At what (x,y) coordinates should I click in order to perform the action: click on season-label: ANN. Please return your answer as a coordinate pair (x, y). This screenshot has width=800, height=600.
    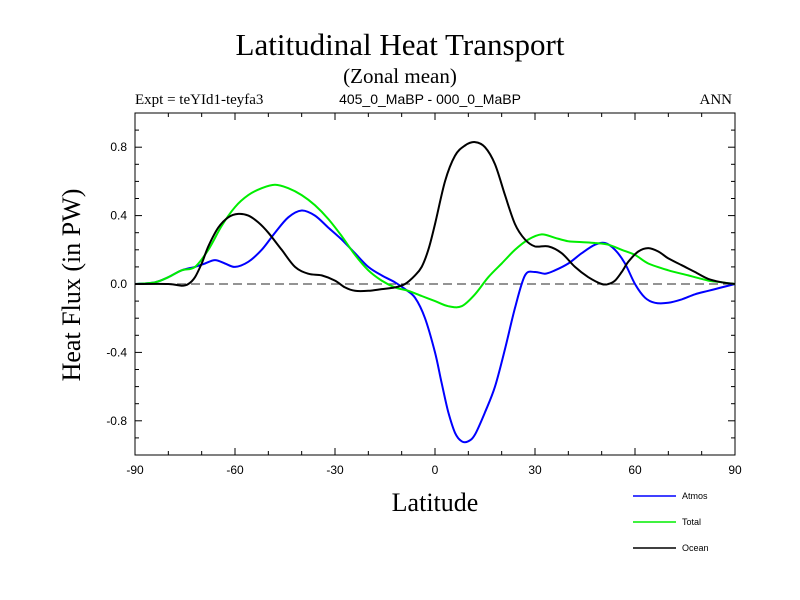
    Looking at the image, I should click on (716, 100).